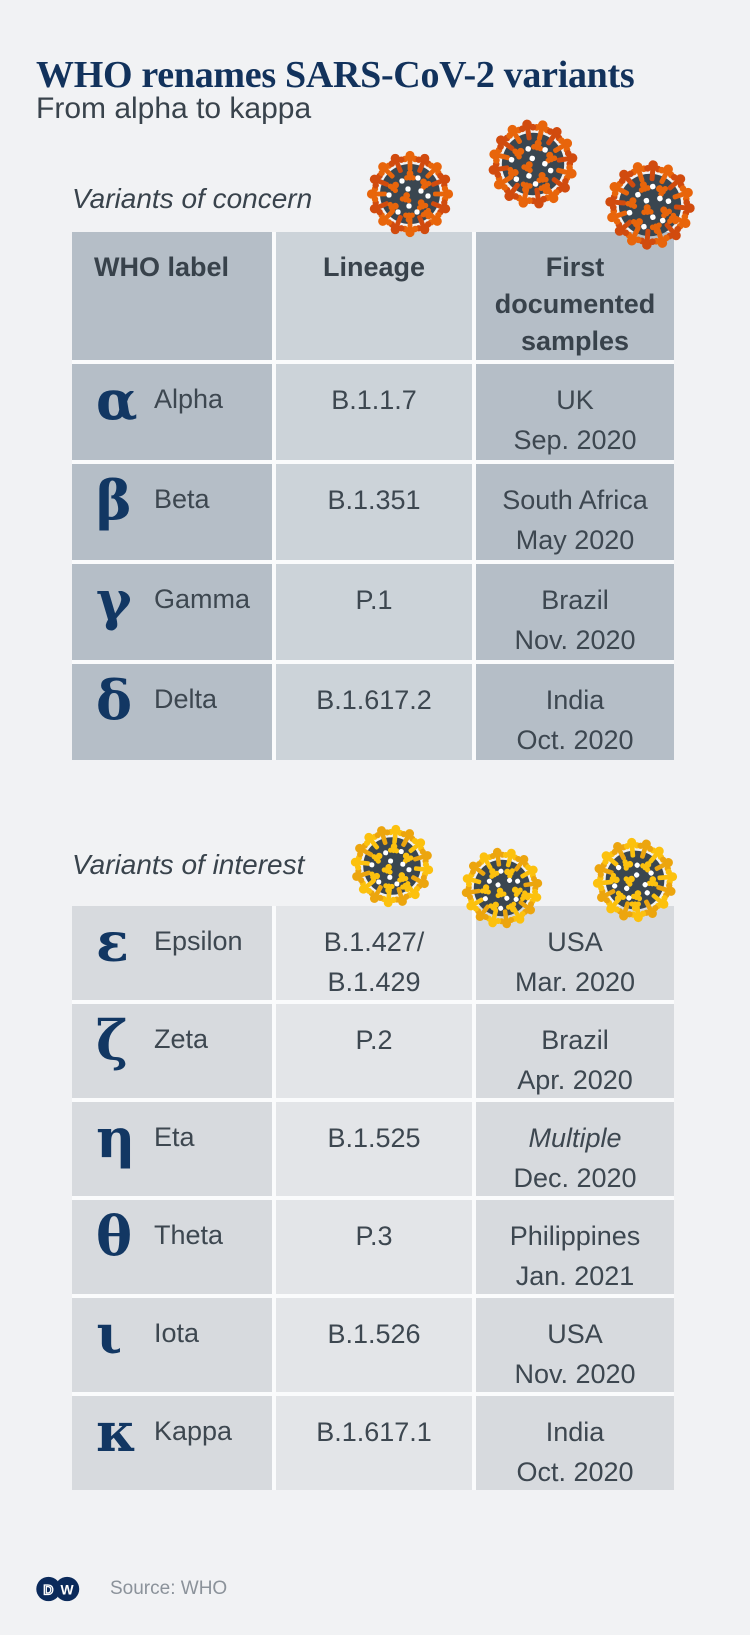 This screenshot has width=750, height=1635. What do you see at coordinates (575, 540) in the screenshot?
I see `date-text: May 2020` at bounding box center [575, 540].